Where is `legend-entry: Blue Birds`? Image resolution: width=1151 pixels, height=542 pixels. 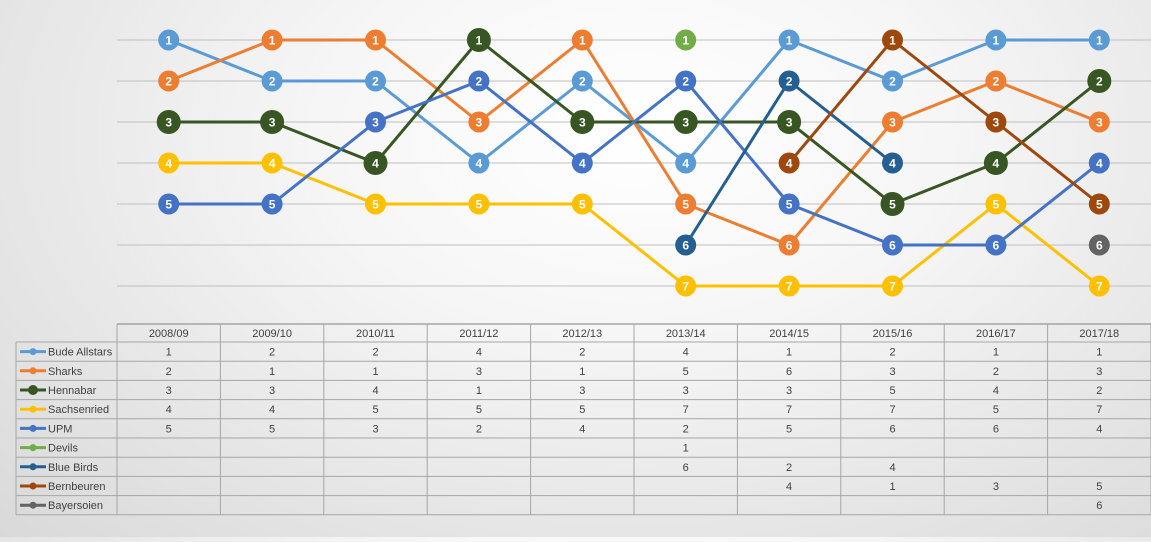
legend-entry: Blue Birds is located at coordinates (59, 468).